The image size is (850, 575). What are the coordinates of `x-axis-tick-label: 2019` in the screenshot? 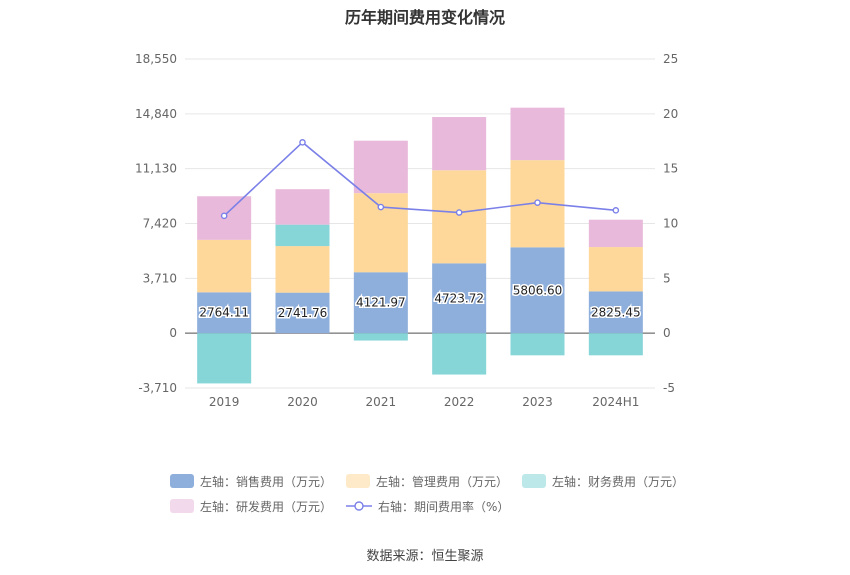 It's located at (224, 402).